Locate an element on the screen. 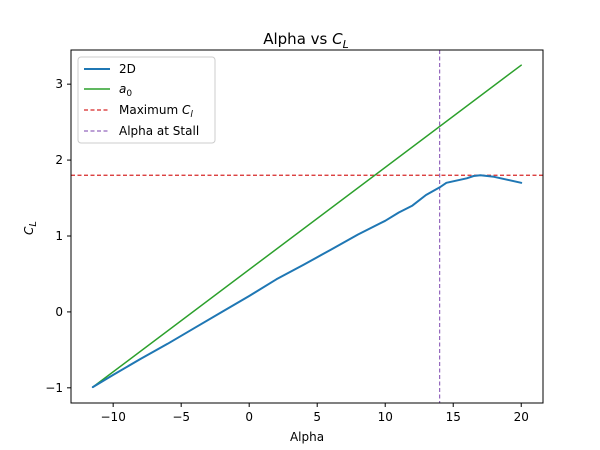  y-tick-label: −1 is located at coordinates (54, 388).